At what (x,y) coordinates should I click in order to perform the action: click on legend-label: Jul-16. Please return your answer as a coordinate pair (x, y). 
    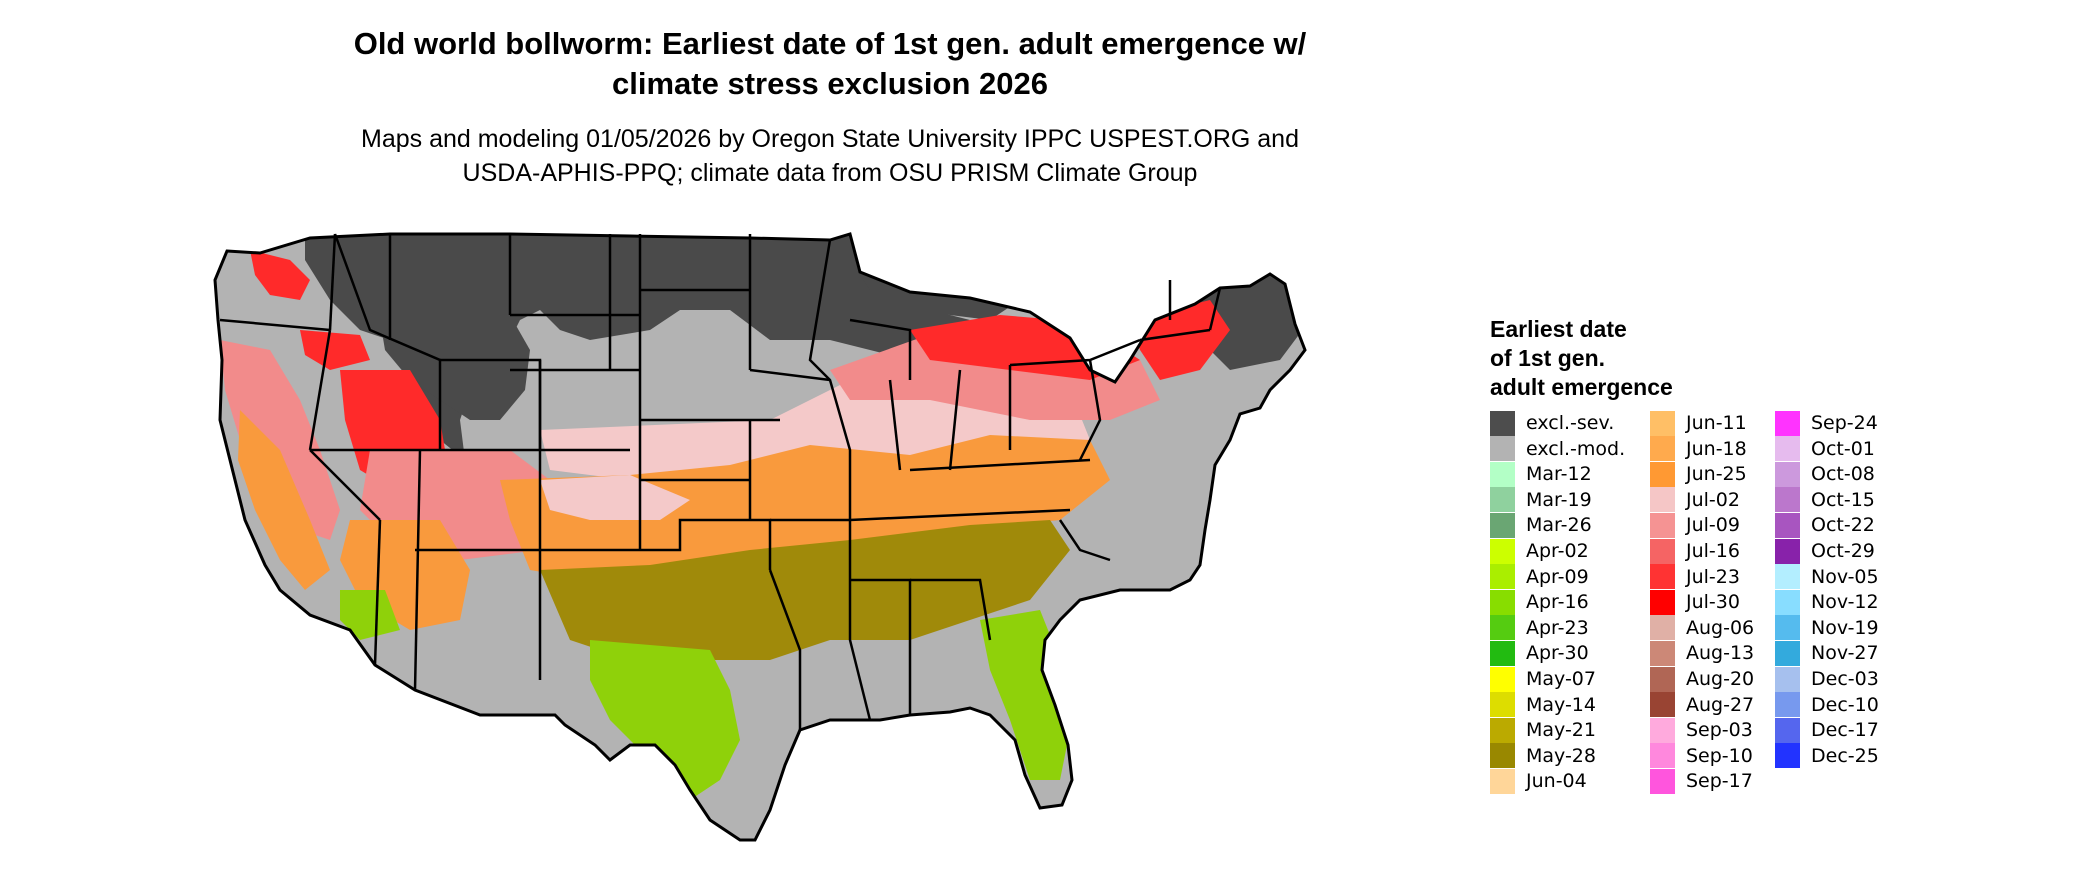
    Looking at the image, I should click on (1713, 551).